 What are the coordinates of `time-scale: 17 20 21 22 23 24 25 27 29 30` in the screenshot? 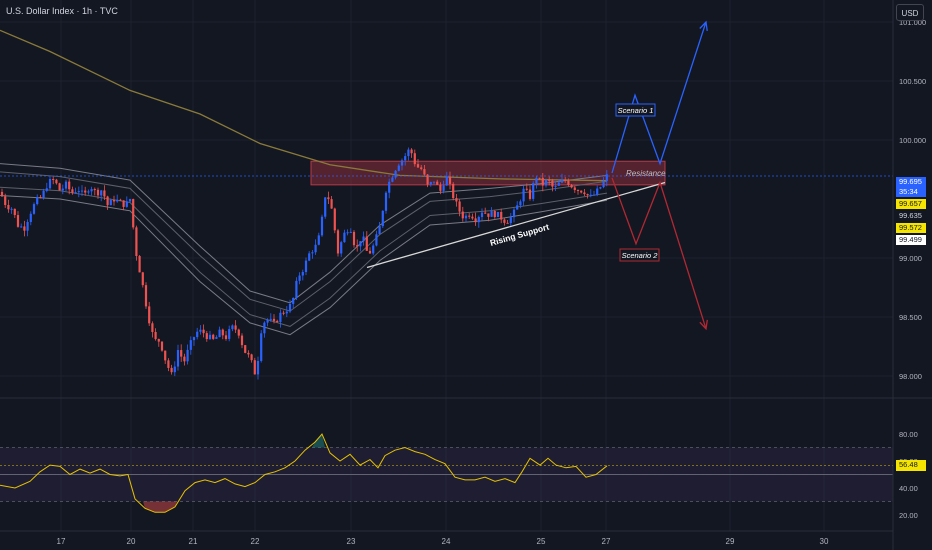 It's located at (443, 541).